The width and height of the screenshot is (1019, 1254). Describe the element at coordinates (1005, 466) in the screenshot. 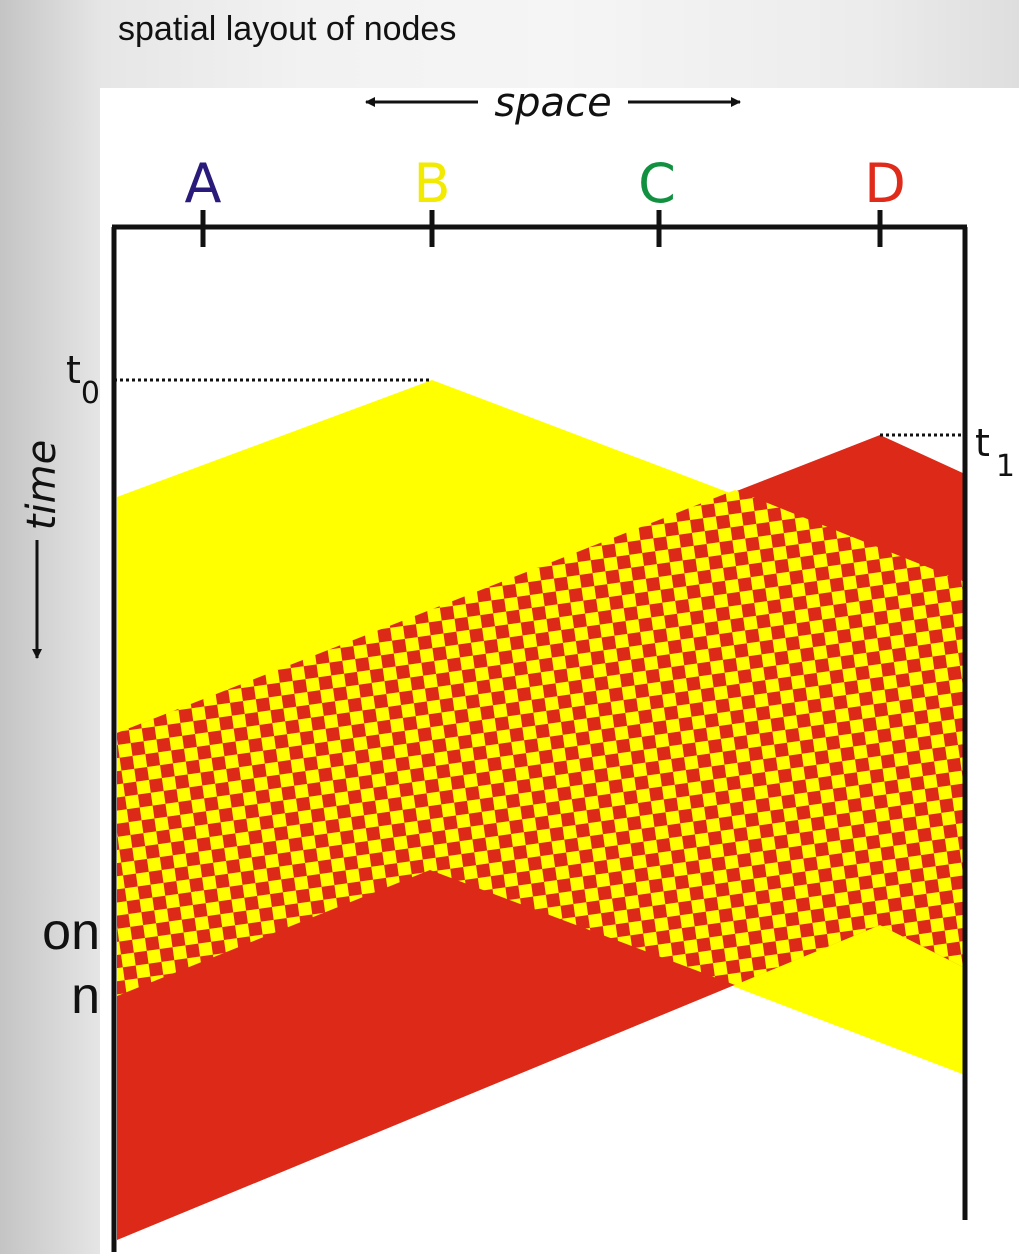

I see `t1-subscript: 1` at that location.